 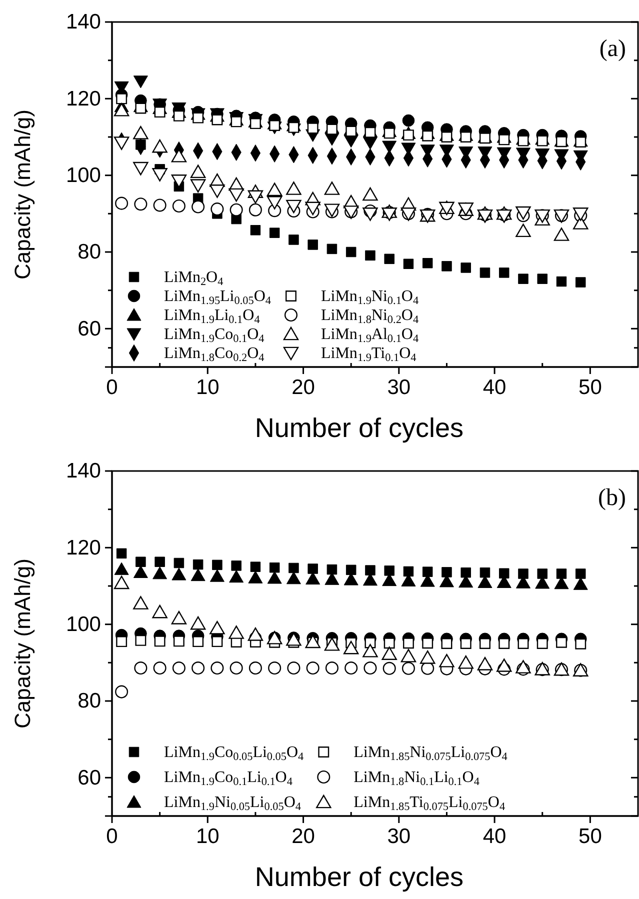 What do you see at coordinates (83, 22) in the screenshot?
I see `y-tick-label: 140` at bounding box center [83, 22].